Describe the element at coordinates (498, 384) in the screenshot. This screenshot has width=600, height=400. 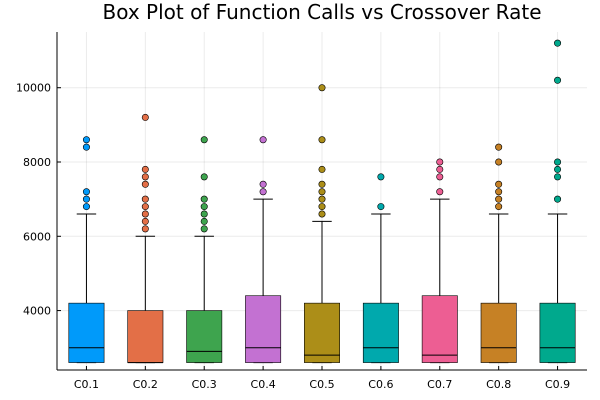
I see `x-tick-label: C0.8` at that location.